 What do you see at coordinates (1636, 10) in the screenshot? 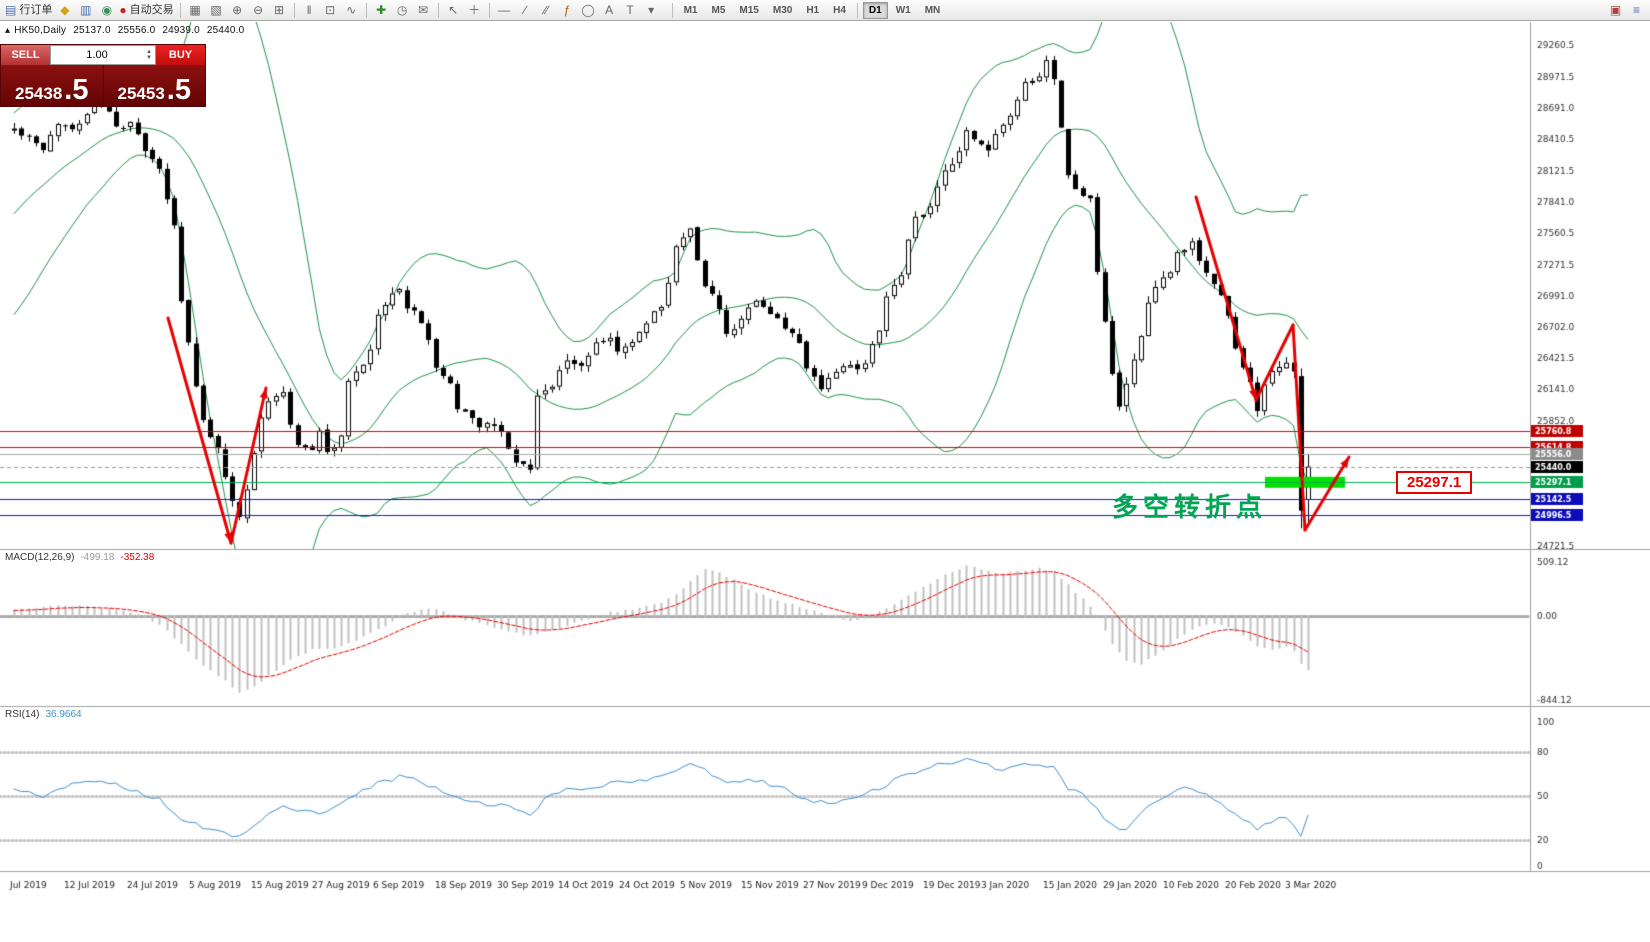
I see `menu-icon: ≡` at bounding box center [1636, 10].